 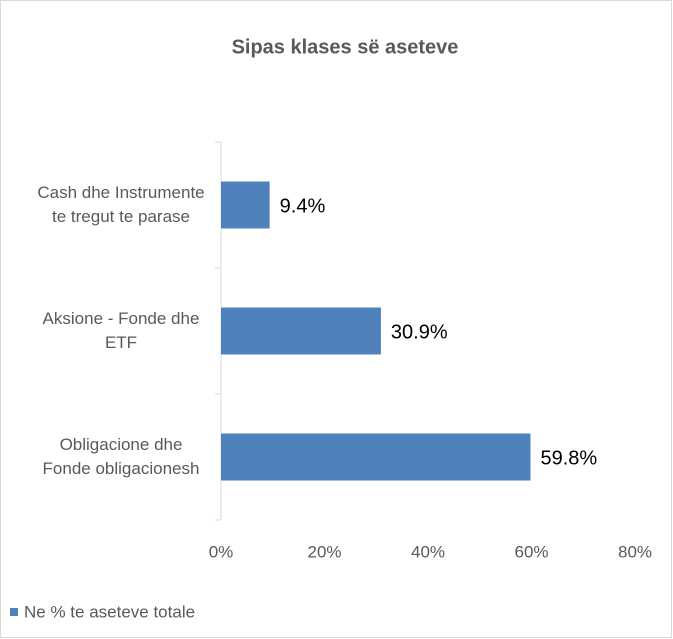 I want to click on data-label: 9.4%, so click(x=303, y=206).